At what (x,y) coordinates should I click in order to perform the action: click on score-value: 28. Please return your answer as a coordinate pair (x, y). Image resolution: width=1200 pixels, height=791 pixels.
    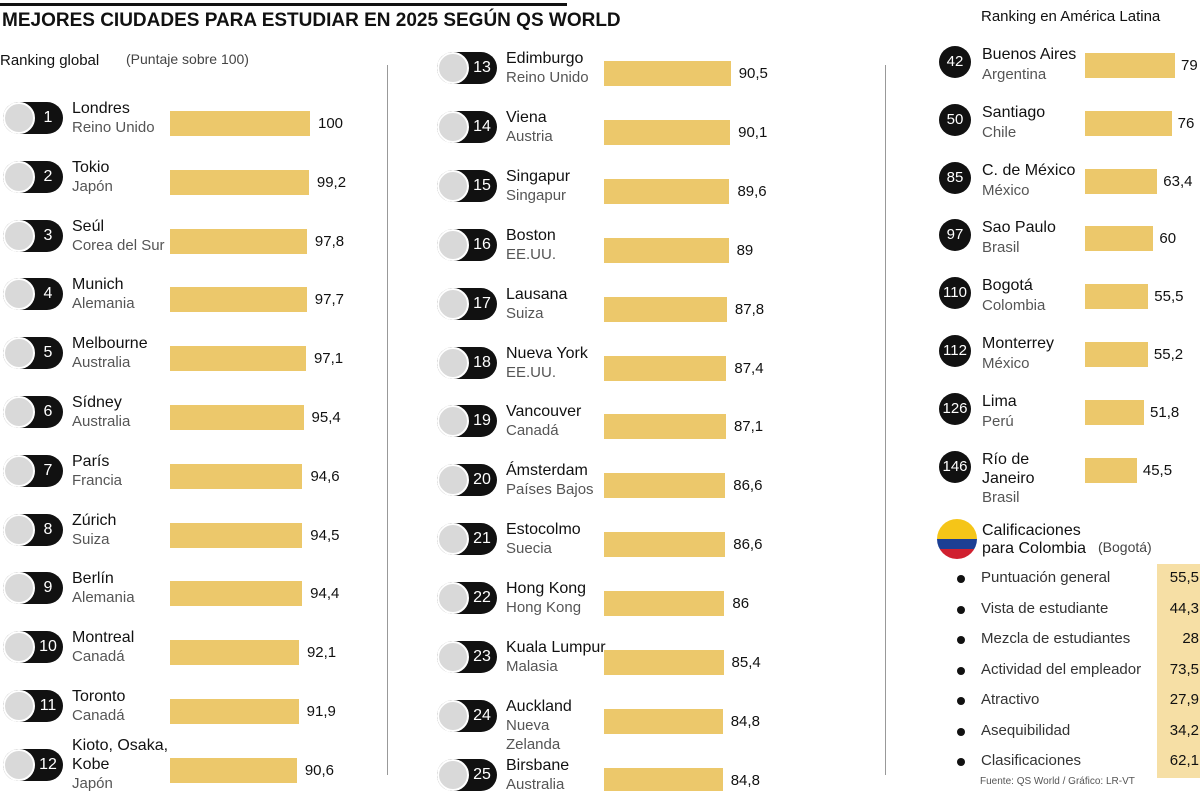
    Looking at the image, I should click on (1190, 638).